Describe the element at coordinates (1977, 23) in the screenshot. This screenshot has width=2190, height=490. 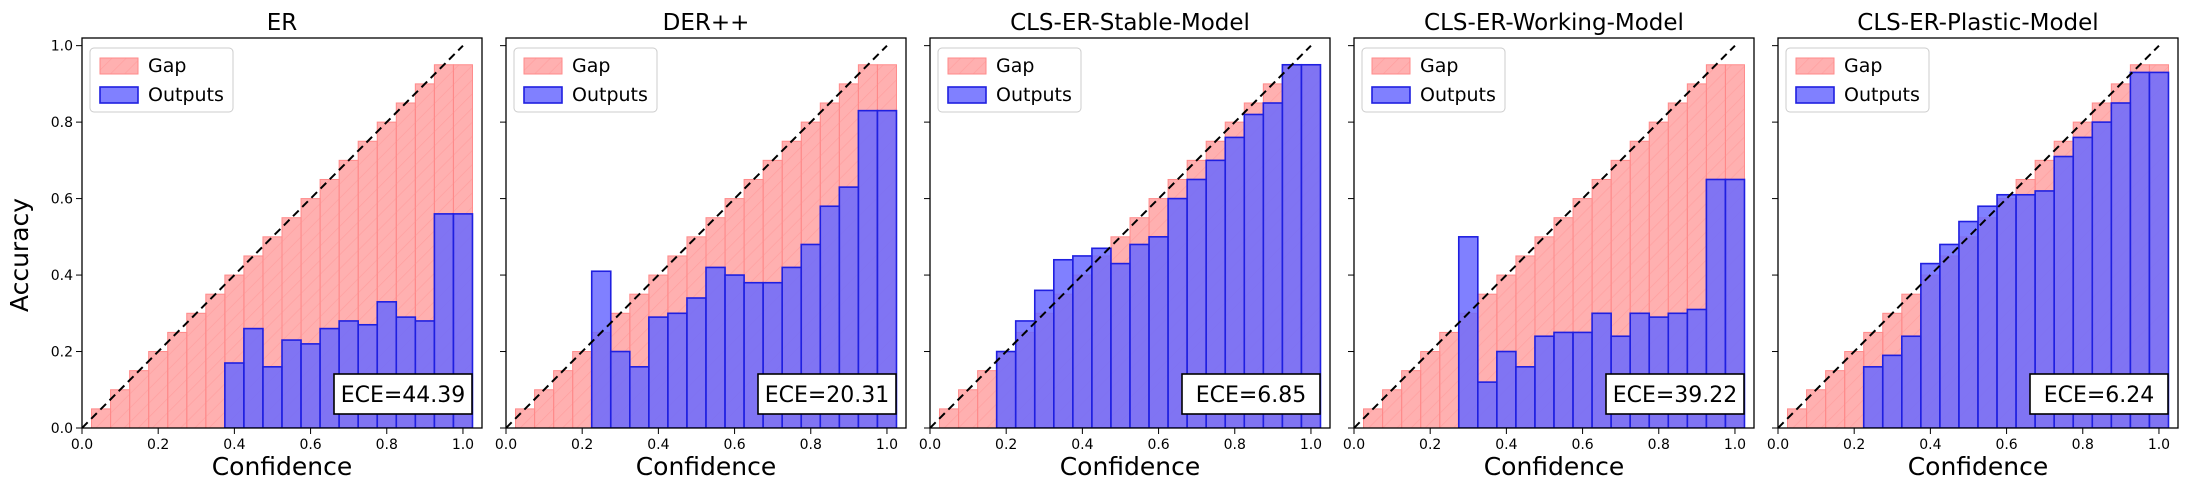
I see `chart-title: CLS-ER-Plastic-Model` at that location.